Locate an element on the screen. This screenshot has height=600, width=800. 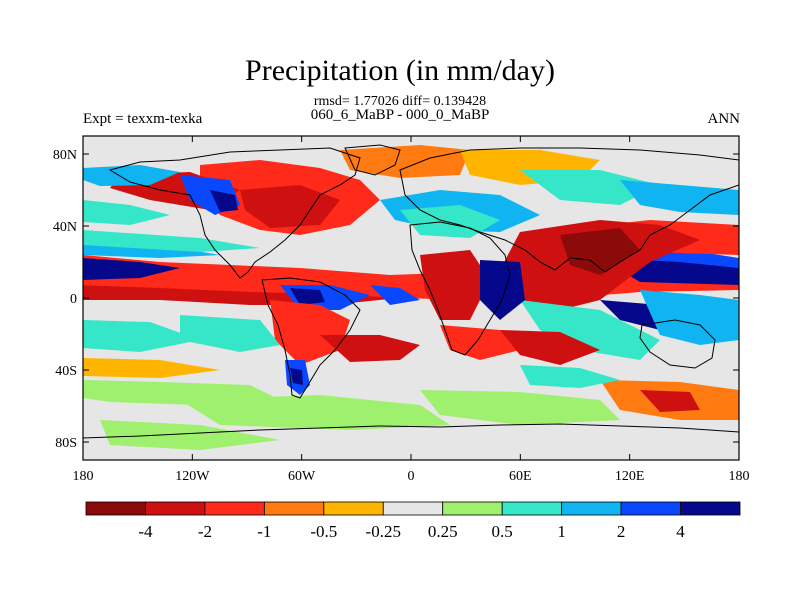
outline-greenland is located at coordinates (372, 160).